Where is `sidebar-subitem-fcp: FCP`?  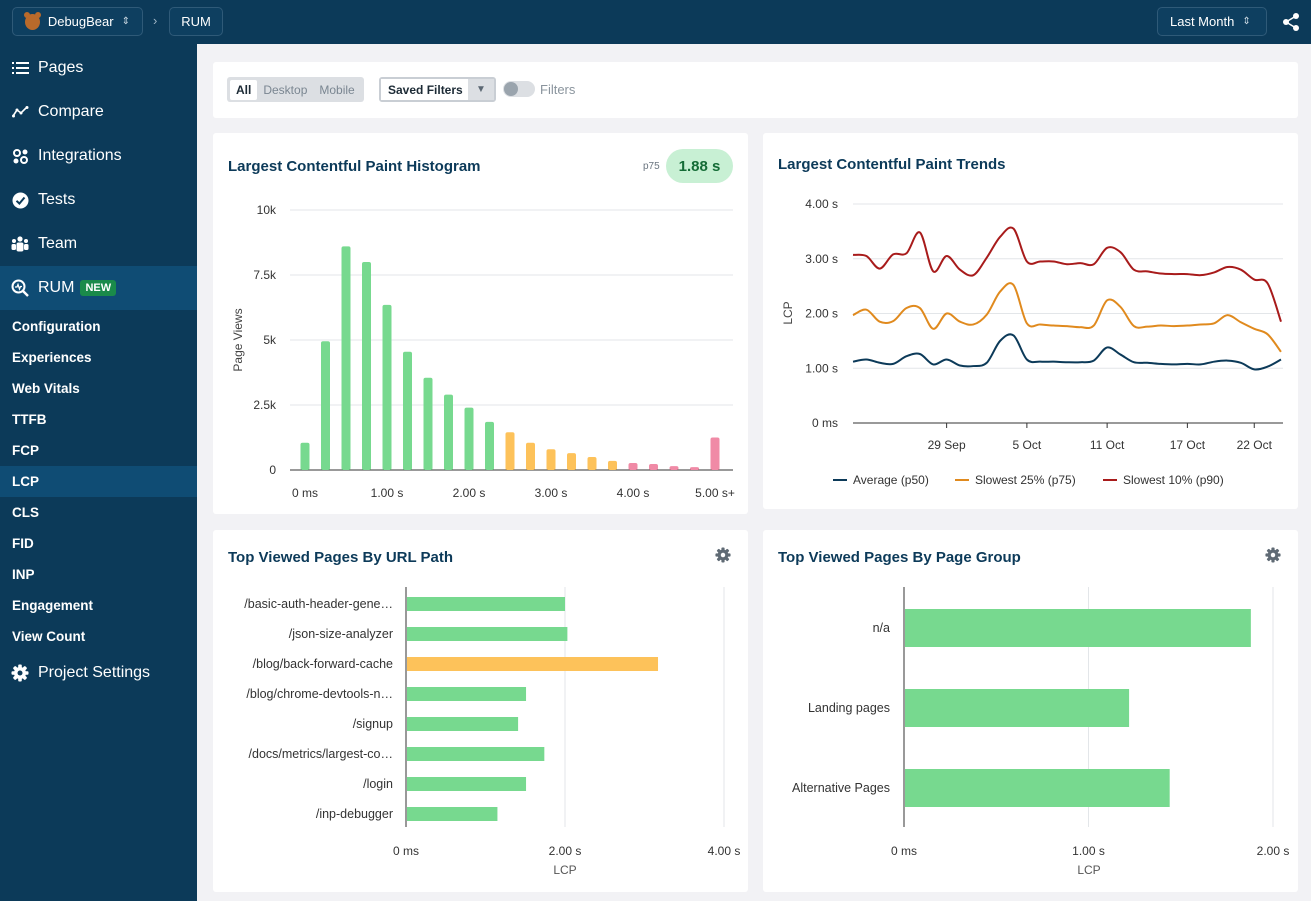 sidebar-subitem-fcp: FCP is located at coordinates (98, 450).